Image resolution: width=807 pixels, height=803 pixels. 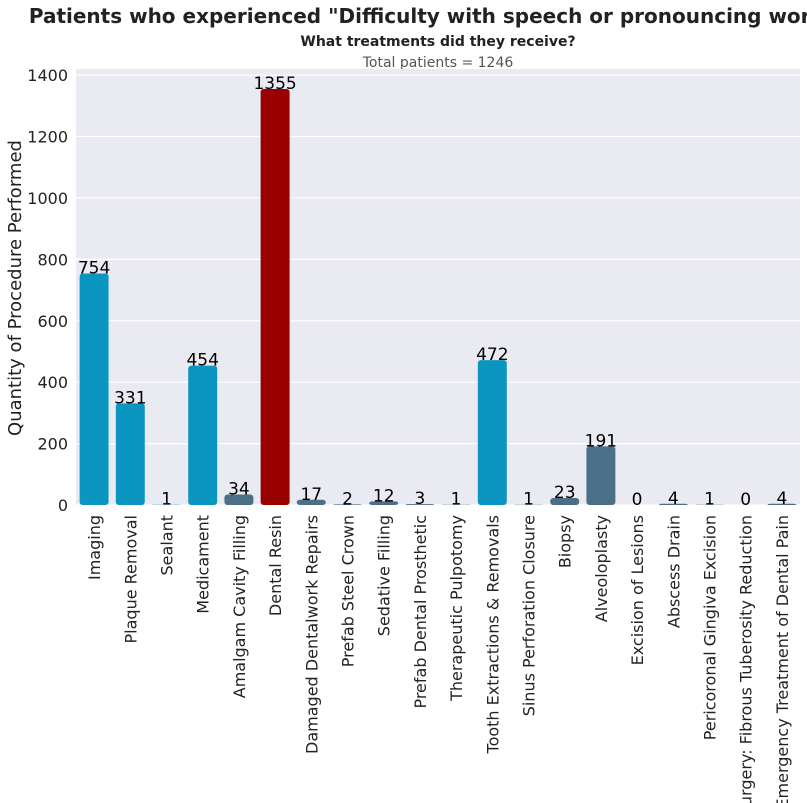 What do you see at coordinates (47, 198) in the screenshot?
I see `y-tick-label: 1000` at bounding box center [47, 198].